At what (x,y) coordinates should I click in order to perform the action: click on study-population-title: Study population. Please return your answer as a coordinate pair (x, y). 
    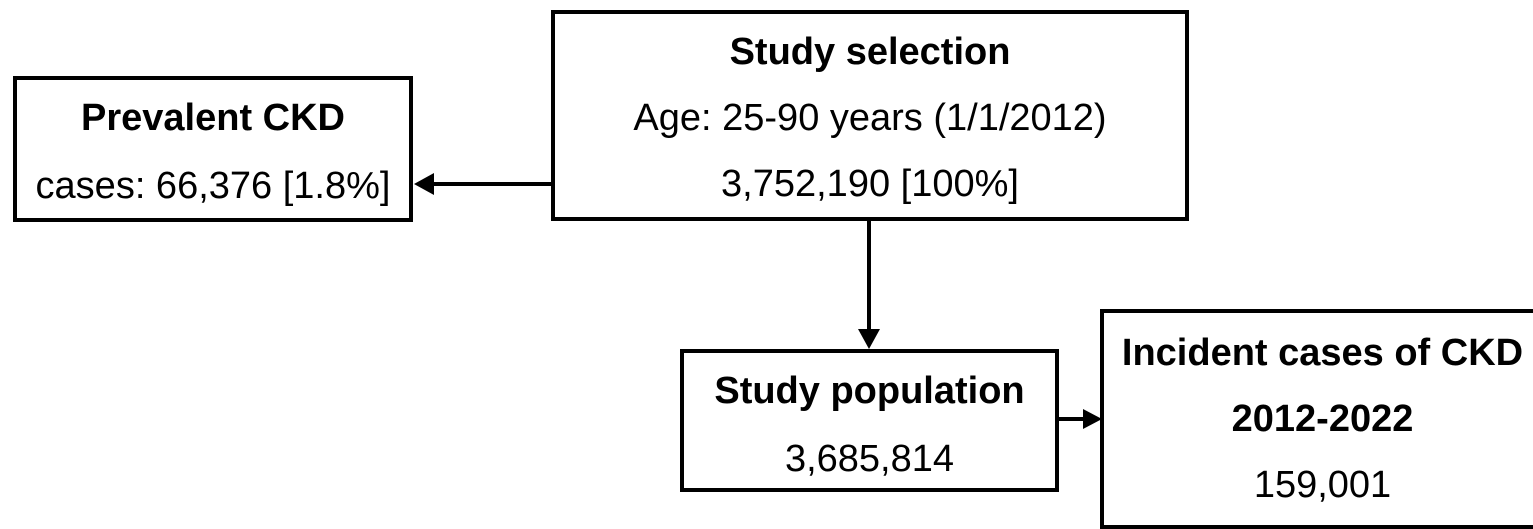
    Looking at the image, I should click on (869, 391).